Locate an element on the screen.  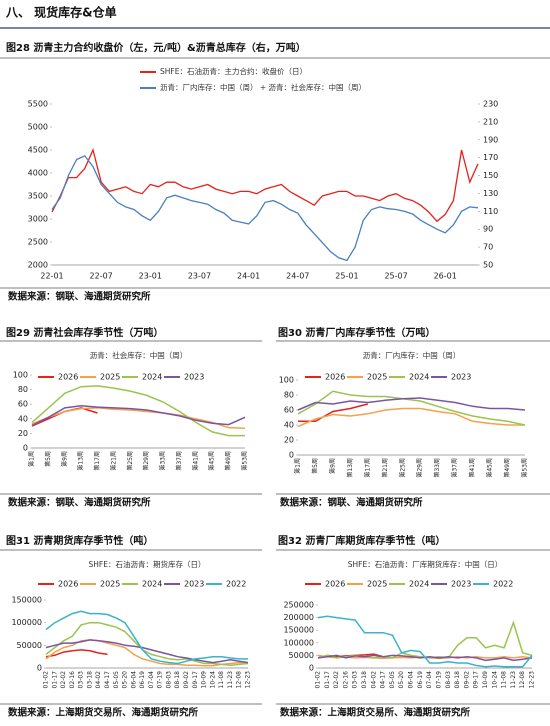
y-tick-label: 2000 is located at coordinates (38, 265).